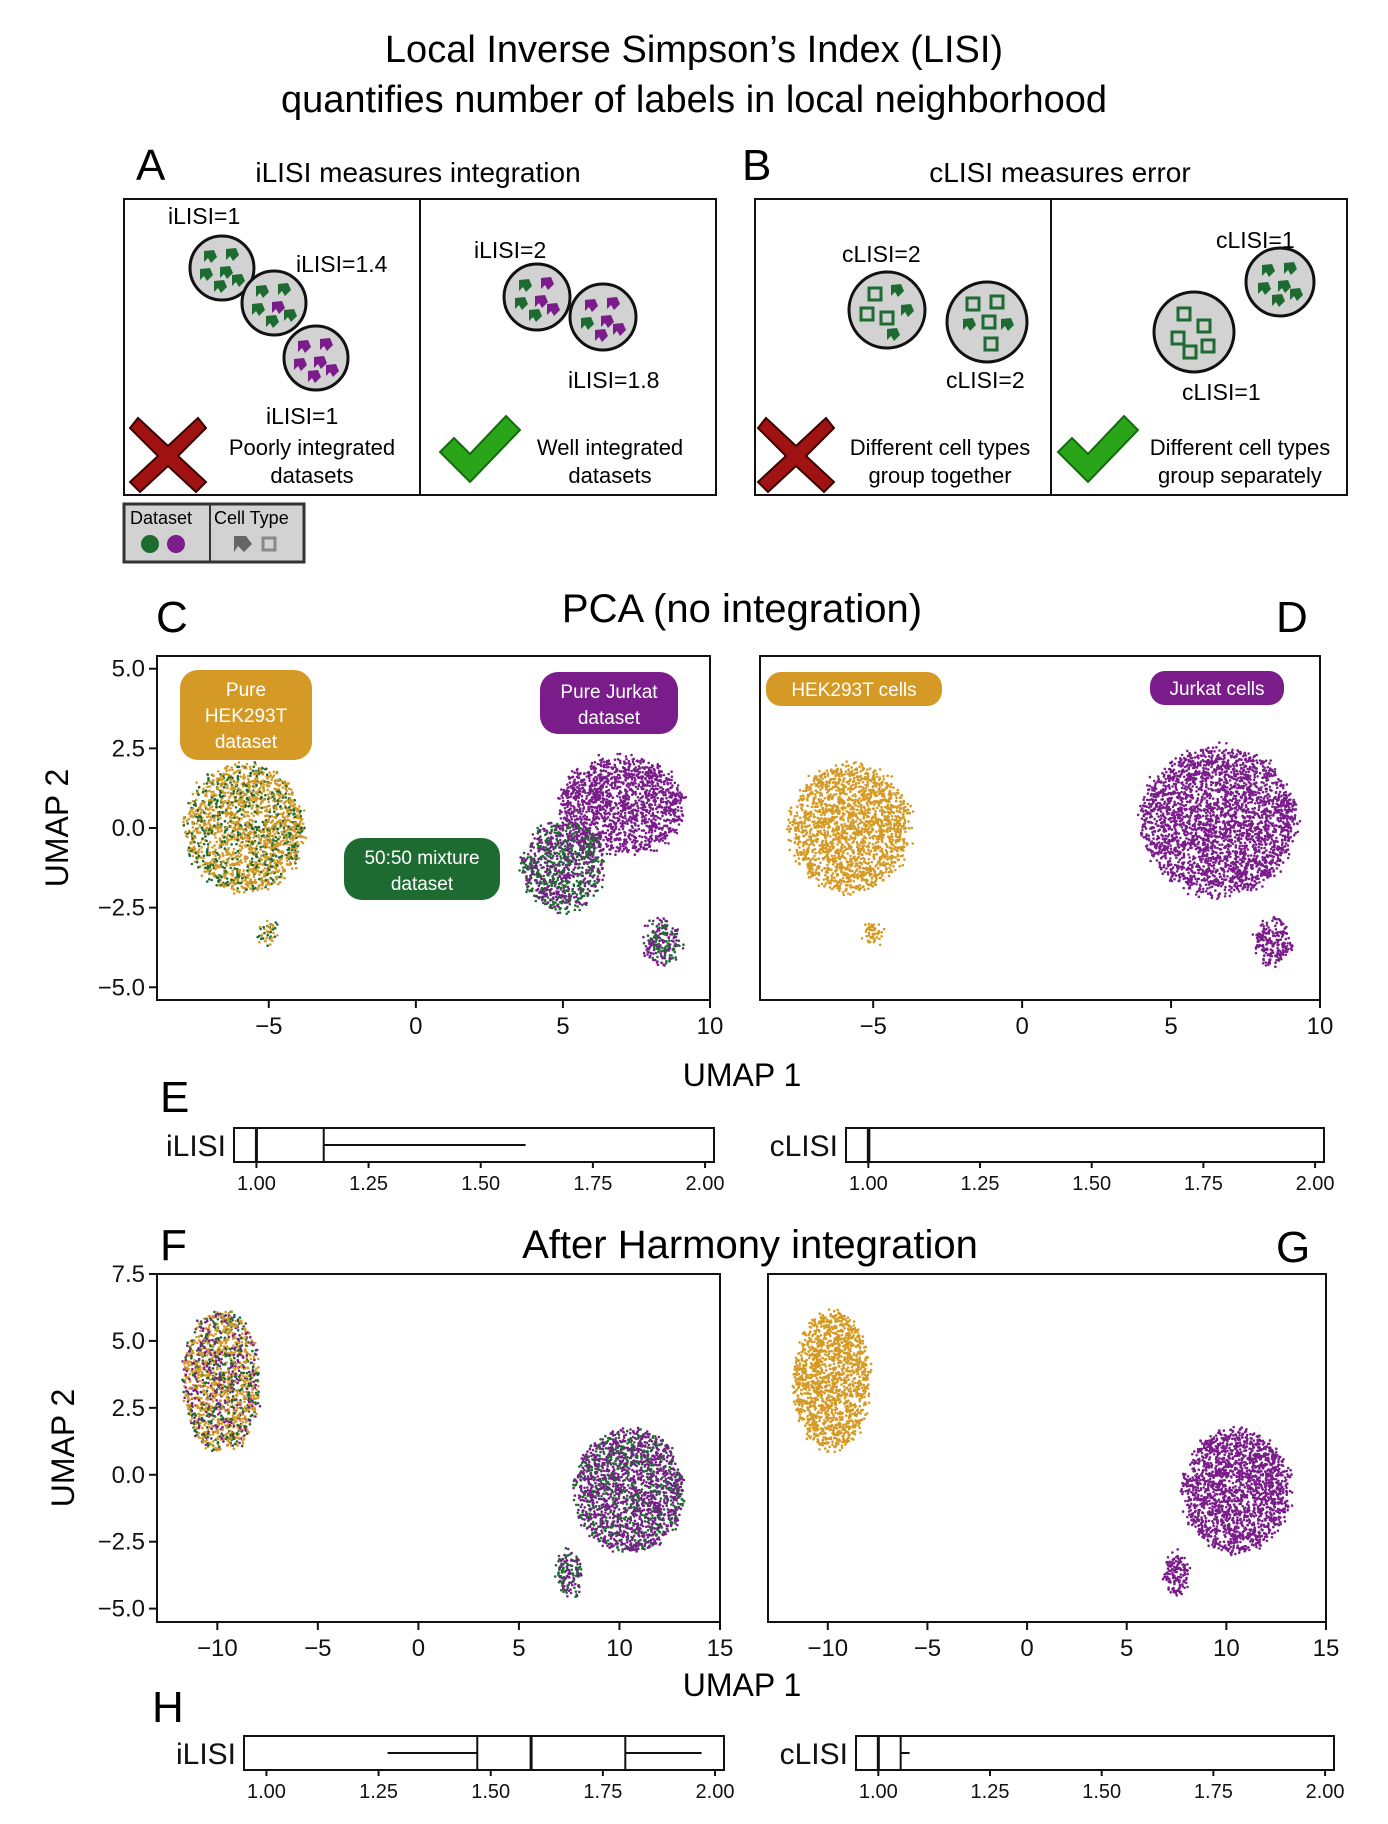 The image size is (1388, 1824). Describe the element at coordinates (312, 447) in the screenshot. I see `poorly-integrated-line1: Poorly integrated` at that location.